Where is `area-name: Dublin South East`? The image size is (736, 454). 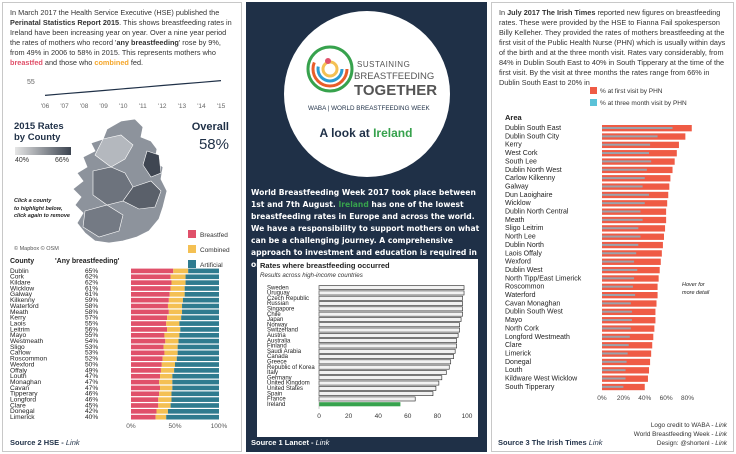
area-name: Dublin South East is located at coordinates (533, 128).